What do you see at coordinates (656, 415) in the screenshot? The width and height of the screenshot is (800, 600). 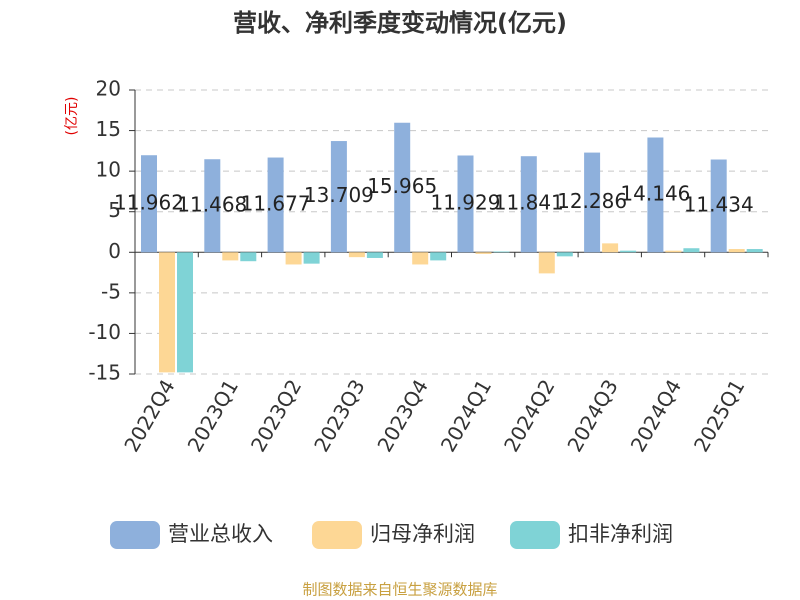 I see `x-tick-label: 2024Q4` at bounding box center [656, 415].